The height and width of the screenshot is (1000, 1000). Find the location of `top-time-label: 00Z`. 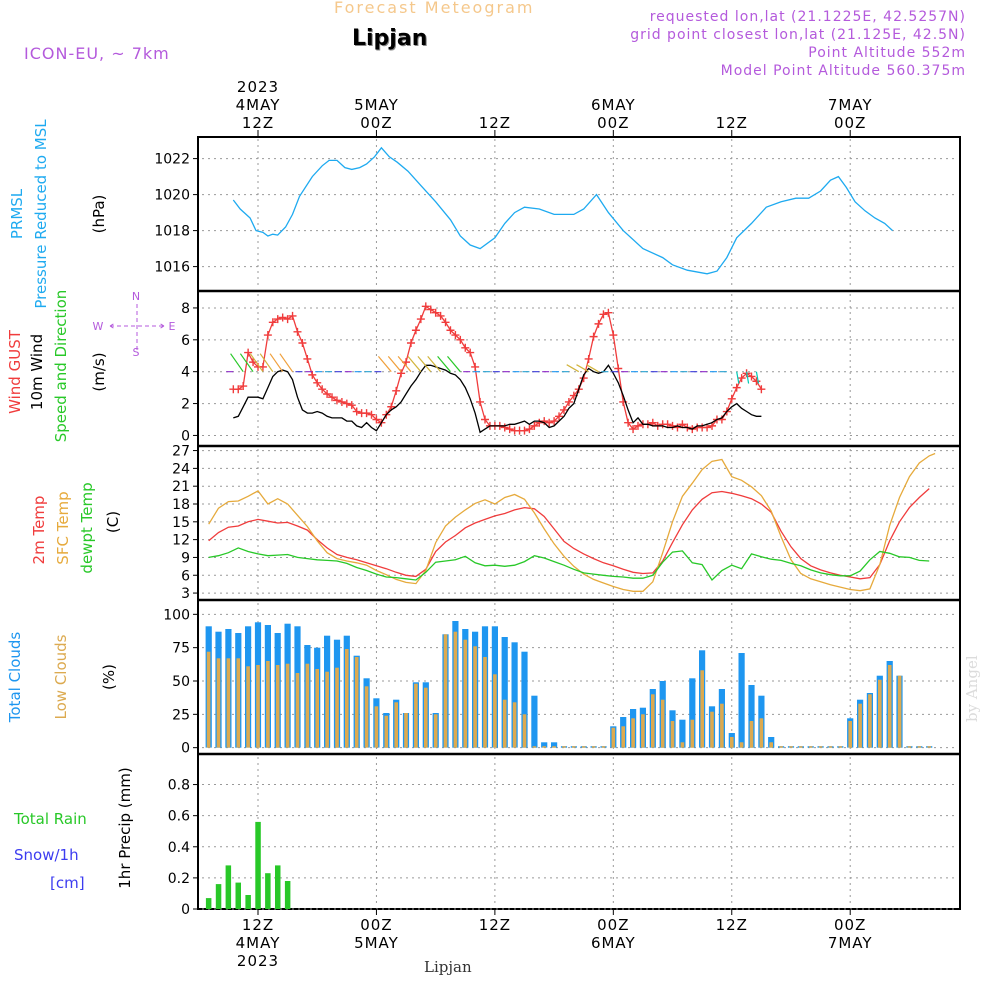

top-time-label: 00Z is located at coordinates (613, 123).